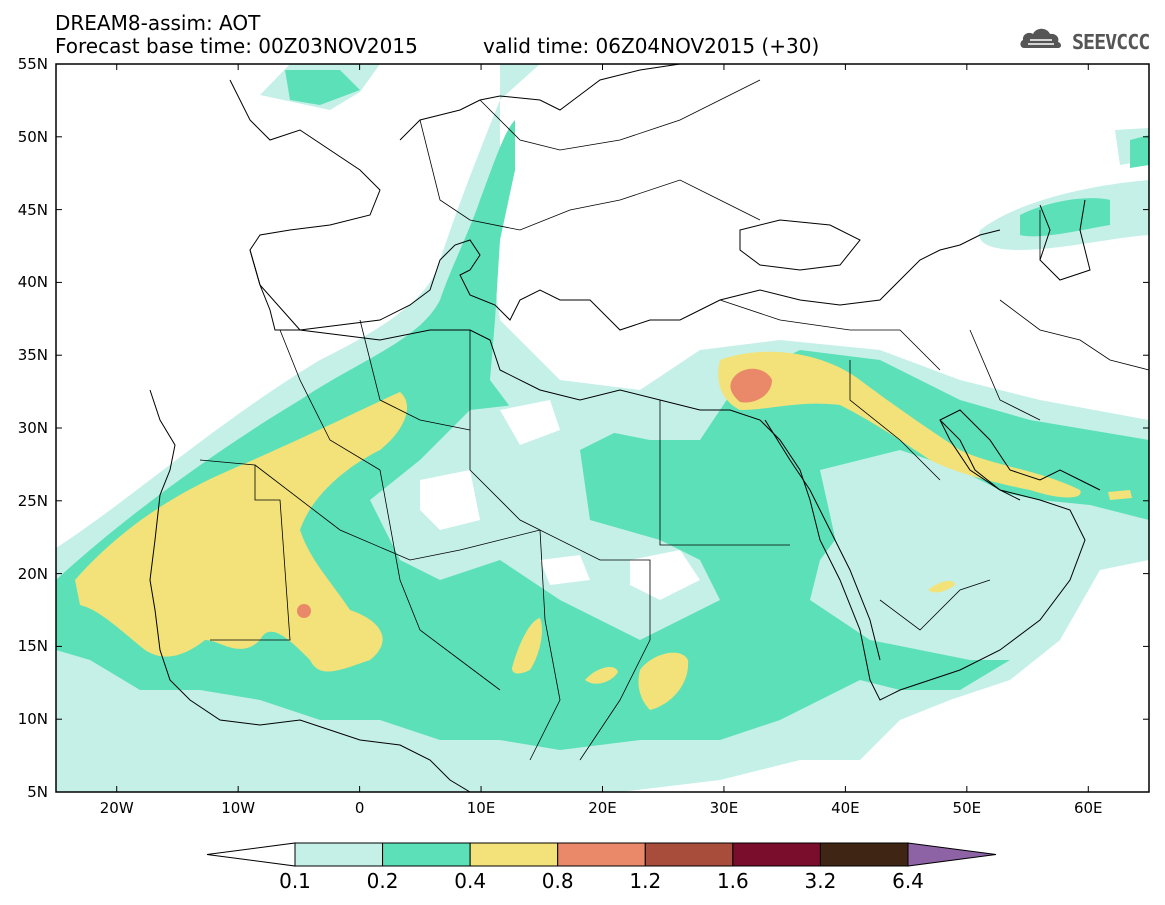  What do you see at coordinates (32, 209) in the screenshot?
I see `lat-label: 45N` at bounding box center [32, 209].